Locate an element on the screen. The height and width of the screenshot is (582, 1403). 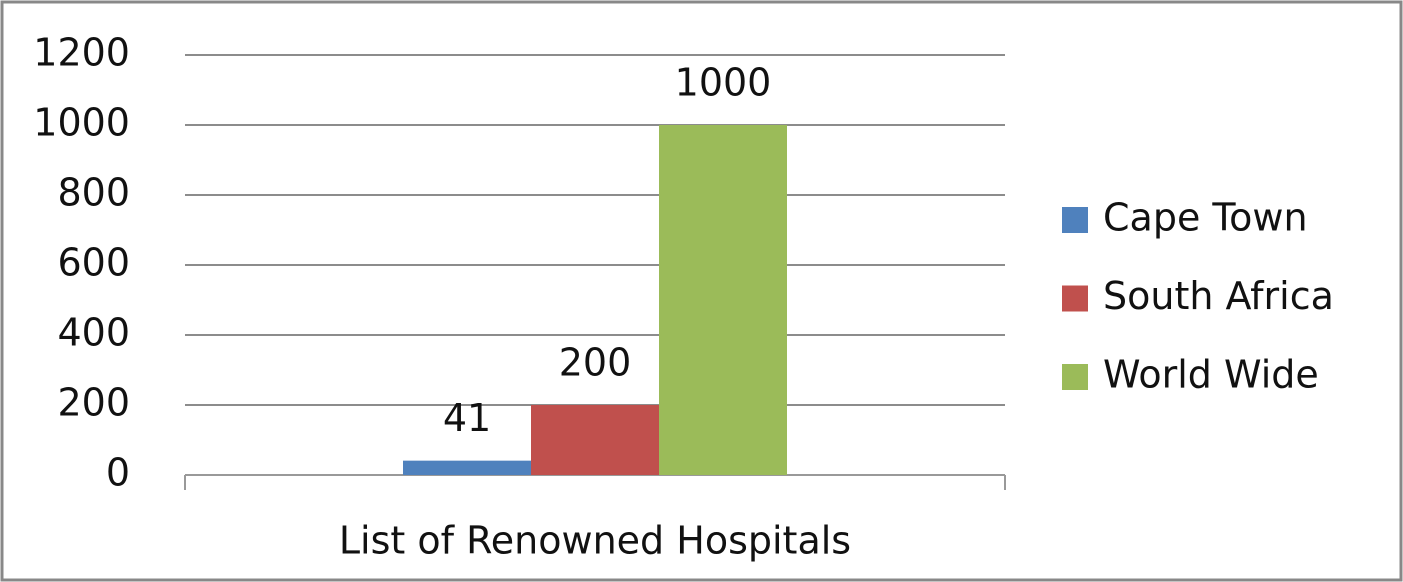
legend-label: World Wide is located at coordinates (1211, 375).